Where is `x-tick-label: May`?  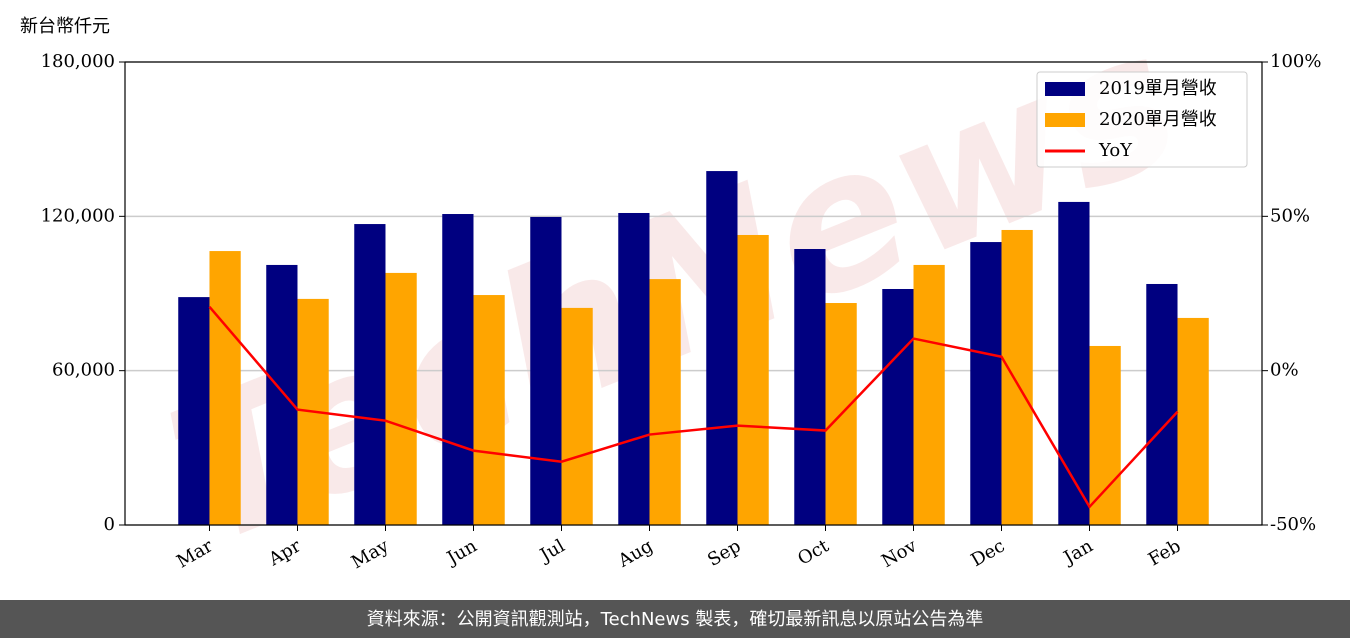 x-tick-label: May is located at coordinates (370, 554).